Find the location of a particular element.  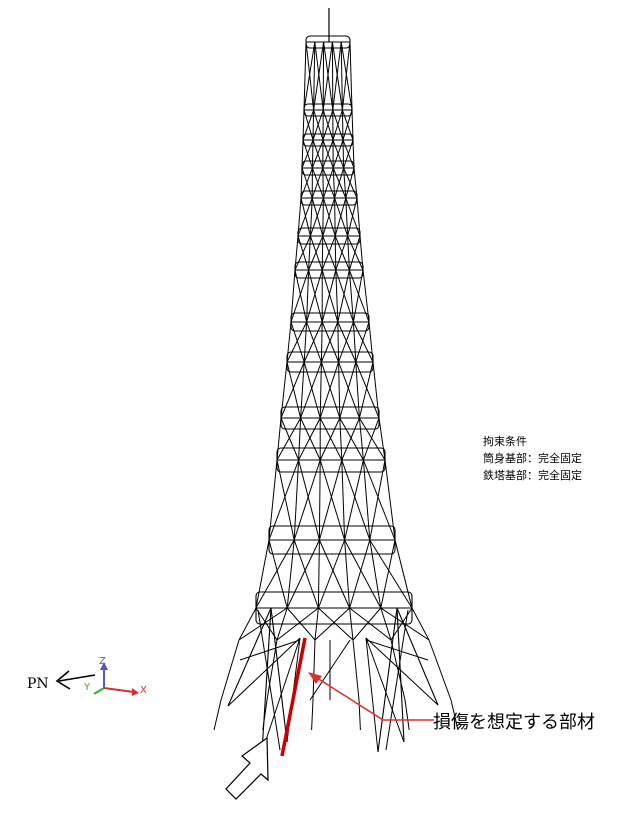

damaged-member-label: 損傷を想定する部材 is located at coordinates (514, 722).